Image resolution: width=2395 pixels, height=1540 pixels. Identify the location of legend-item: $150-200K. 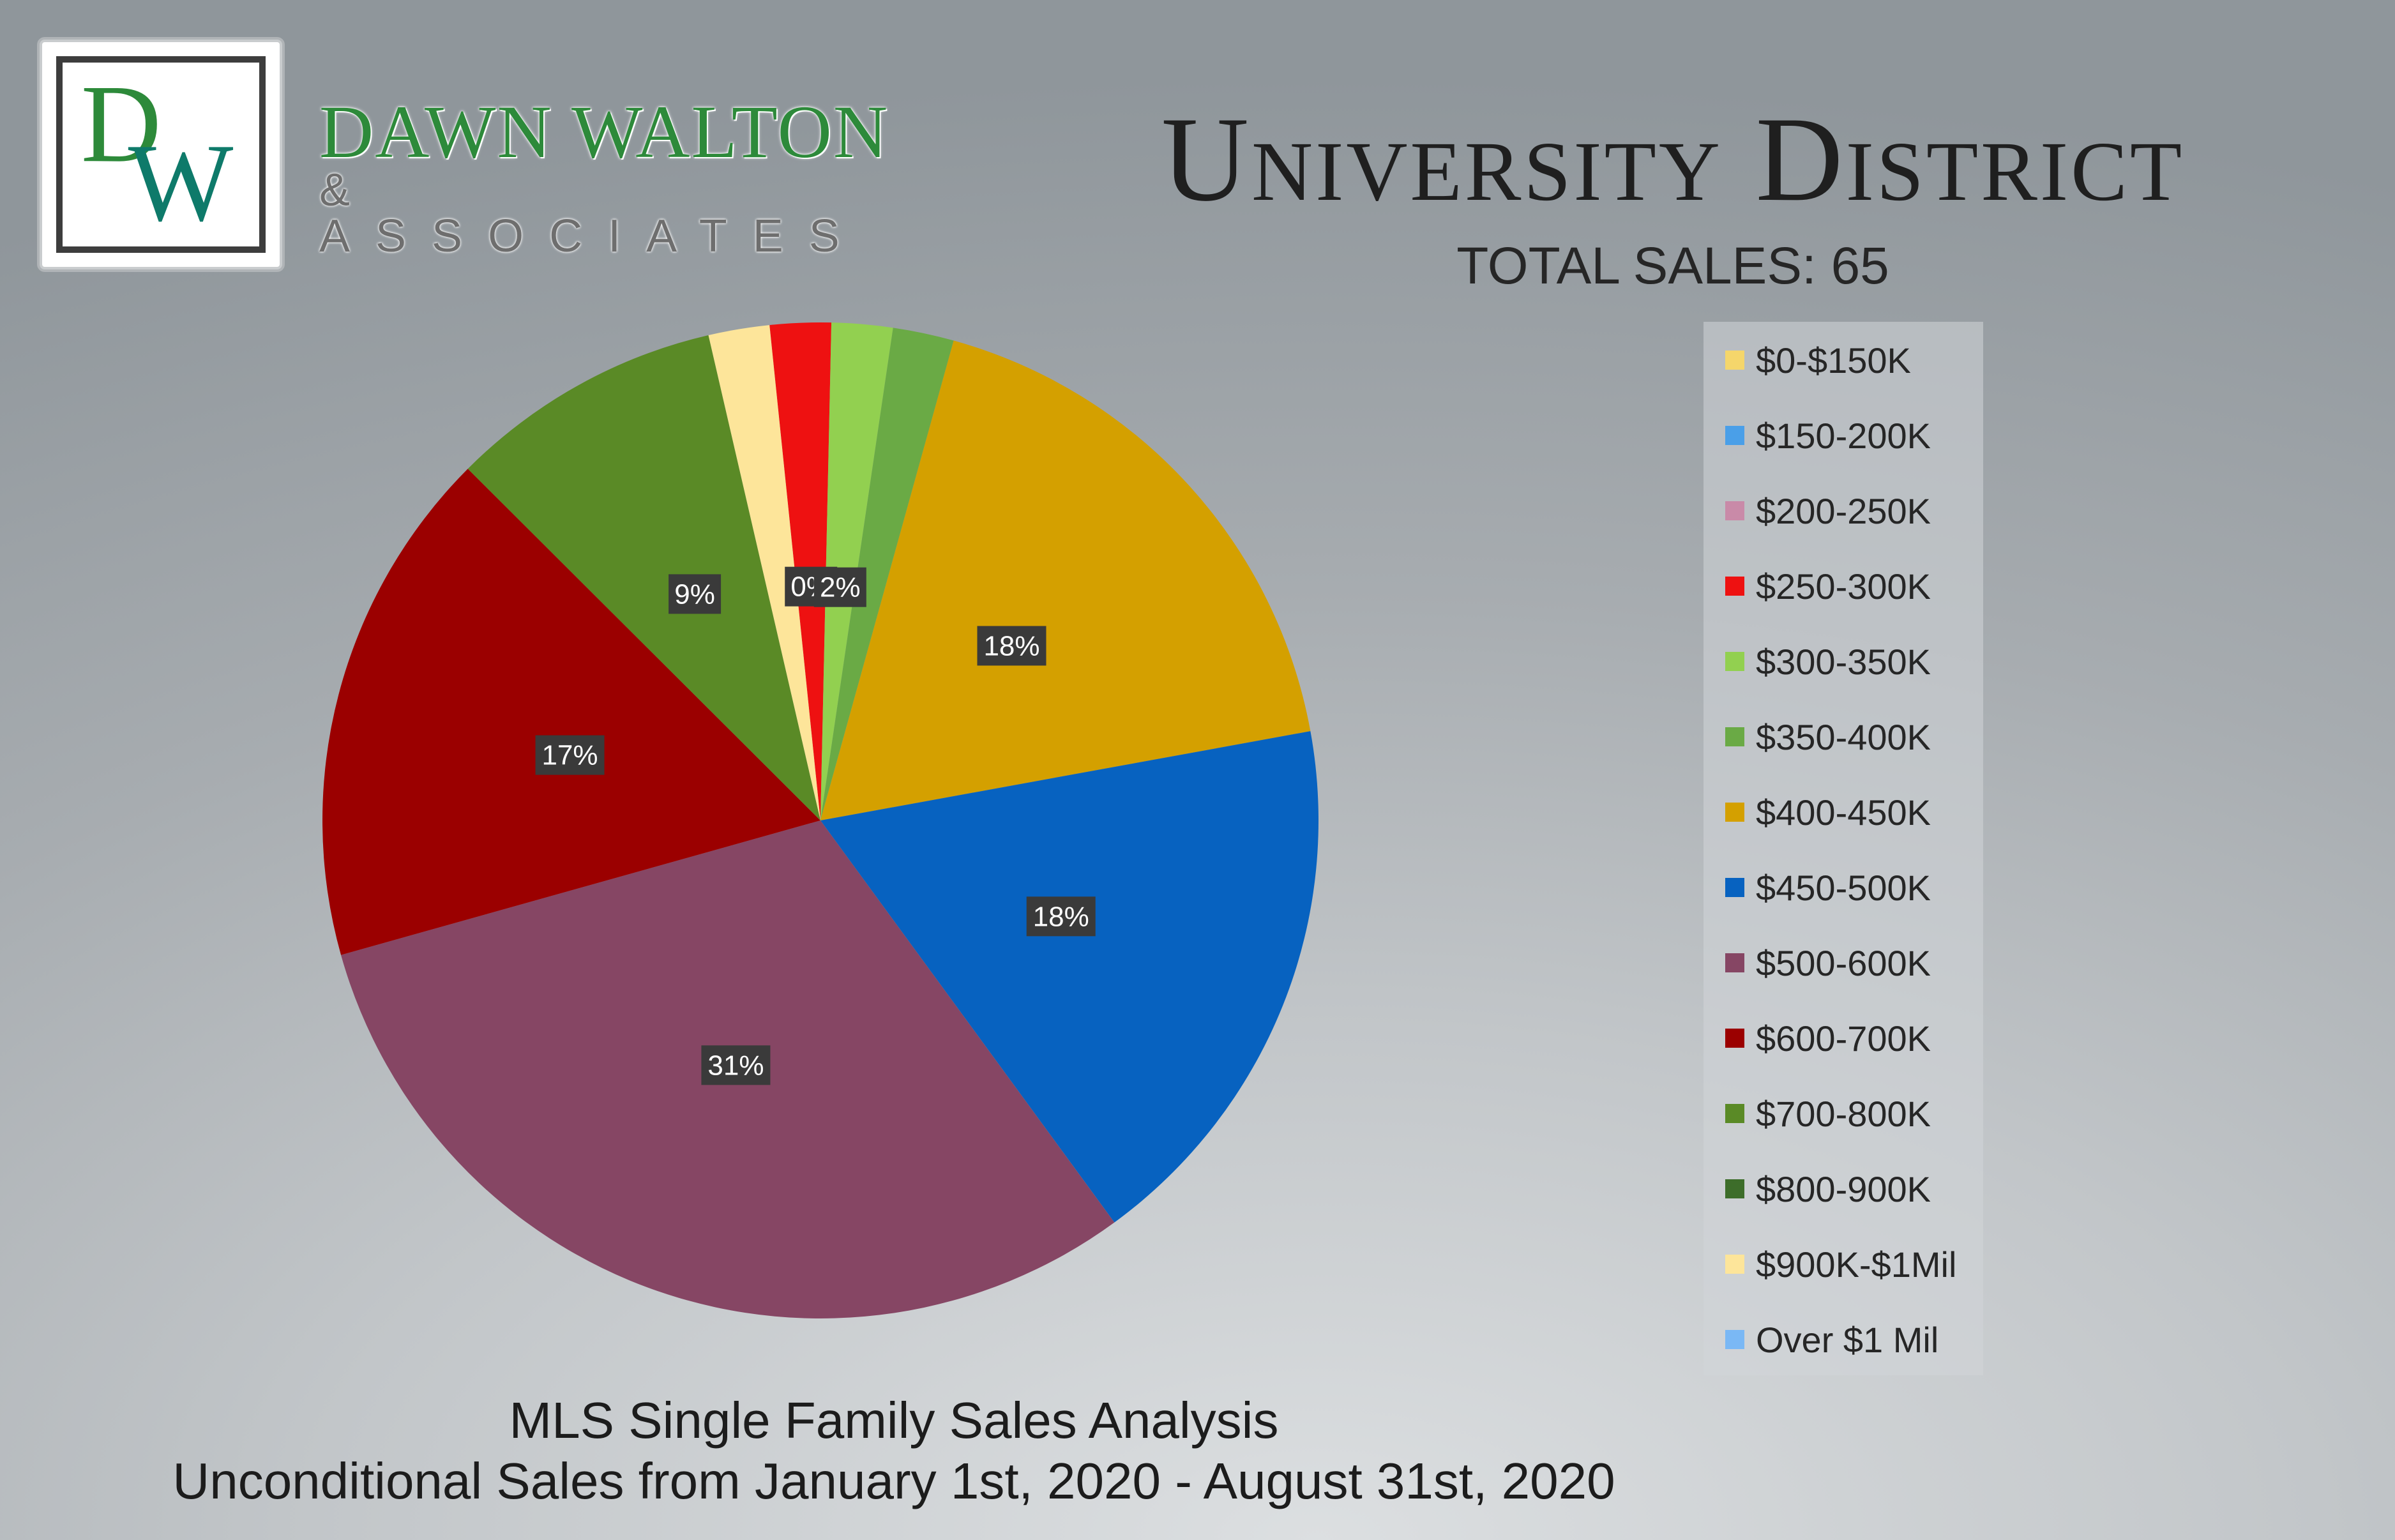
(1828, 435).